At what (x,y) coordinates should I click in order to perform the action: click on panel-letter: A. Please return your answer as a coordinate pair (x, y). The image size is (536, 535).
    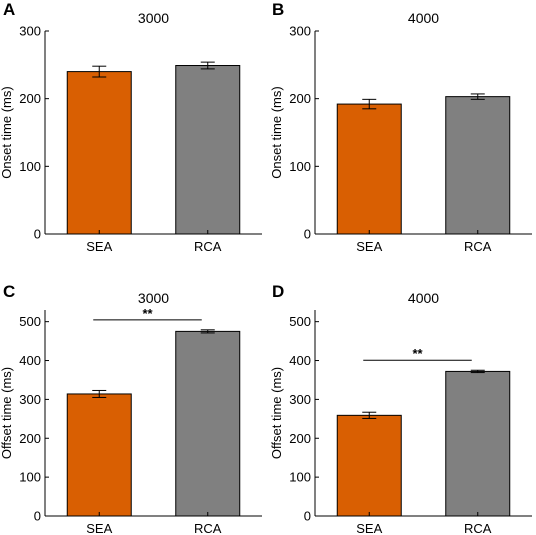
    Looking at the image, I should click on (9, 9).